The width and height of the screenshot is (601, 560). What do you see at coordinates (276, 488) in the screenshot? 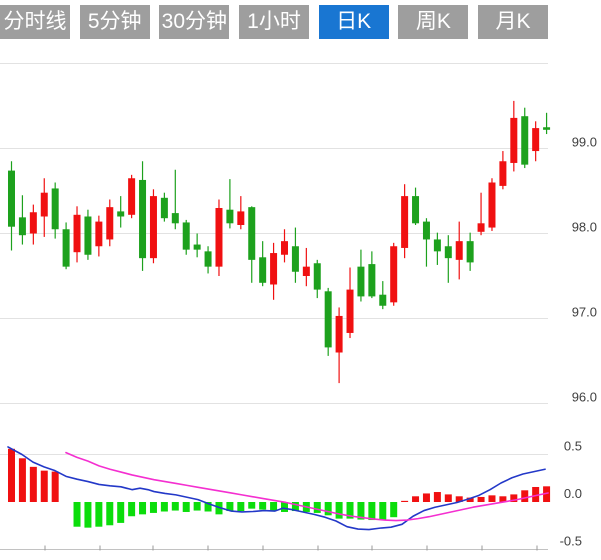
I see `dif-line` at bounding box center [276, 488].